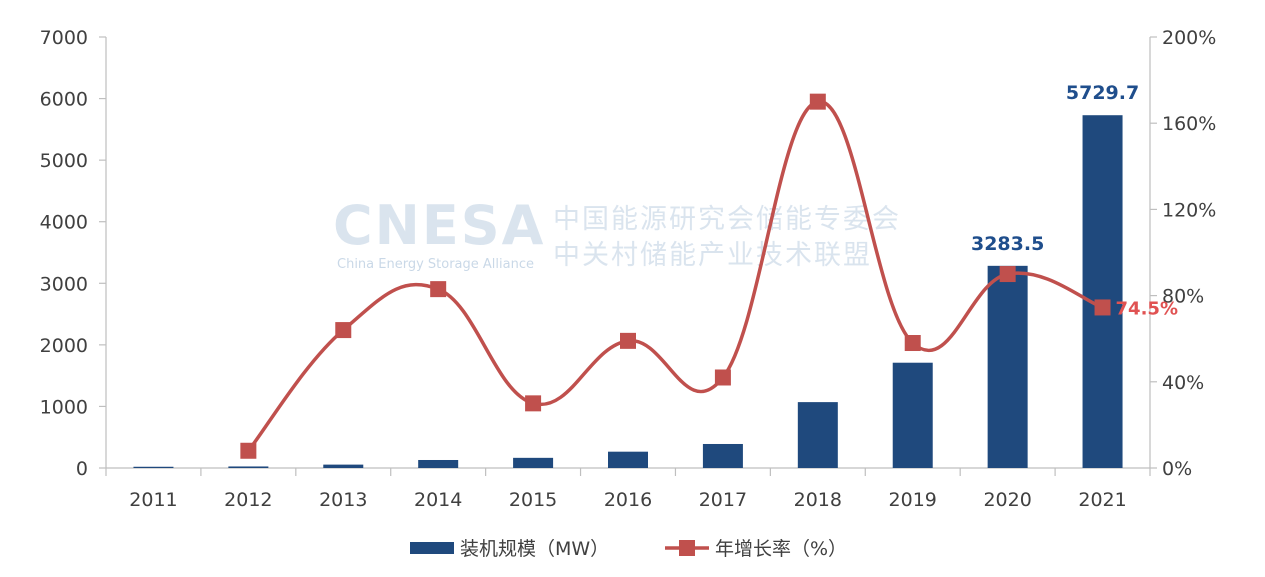  What do you see at coordinates (64, 407) in the screenshot?
I see `left-tick-label: 1000` at bounding box center [64, 407].